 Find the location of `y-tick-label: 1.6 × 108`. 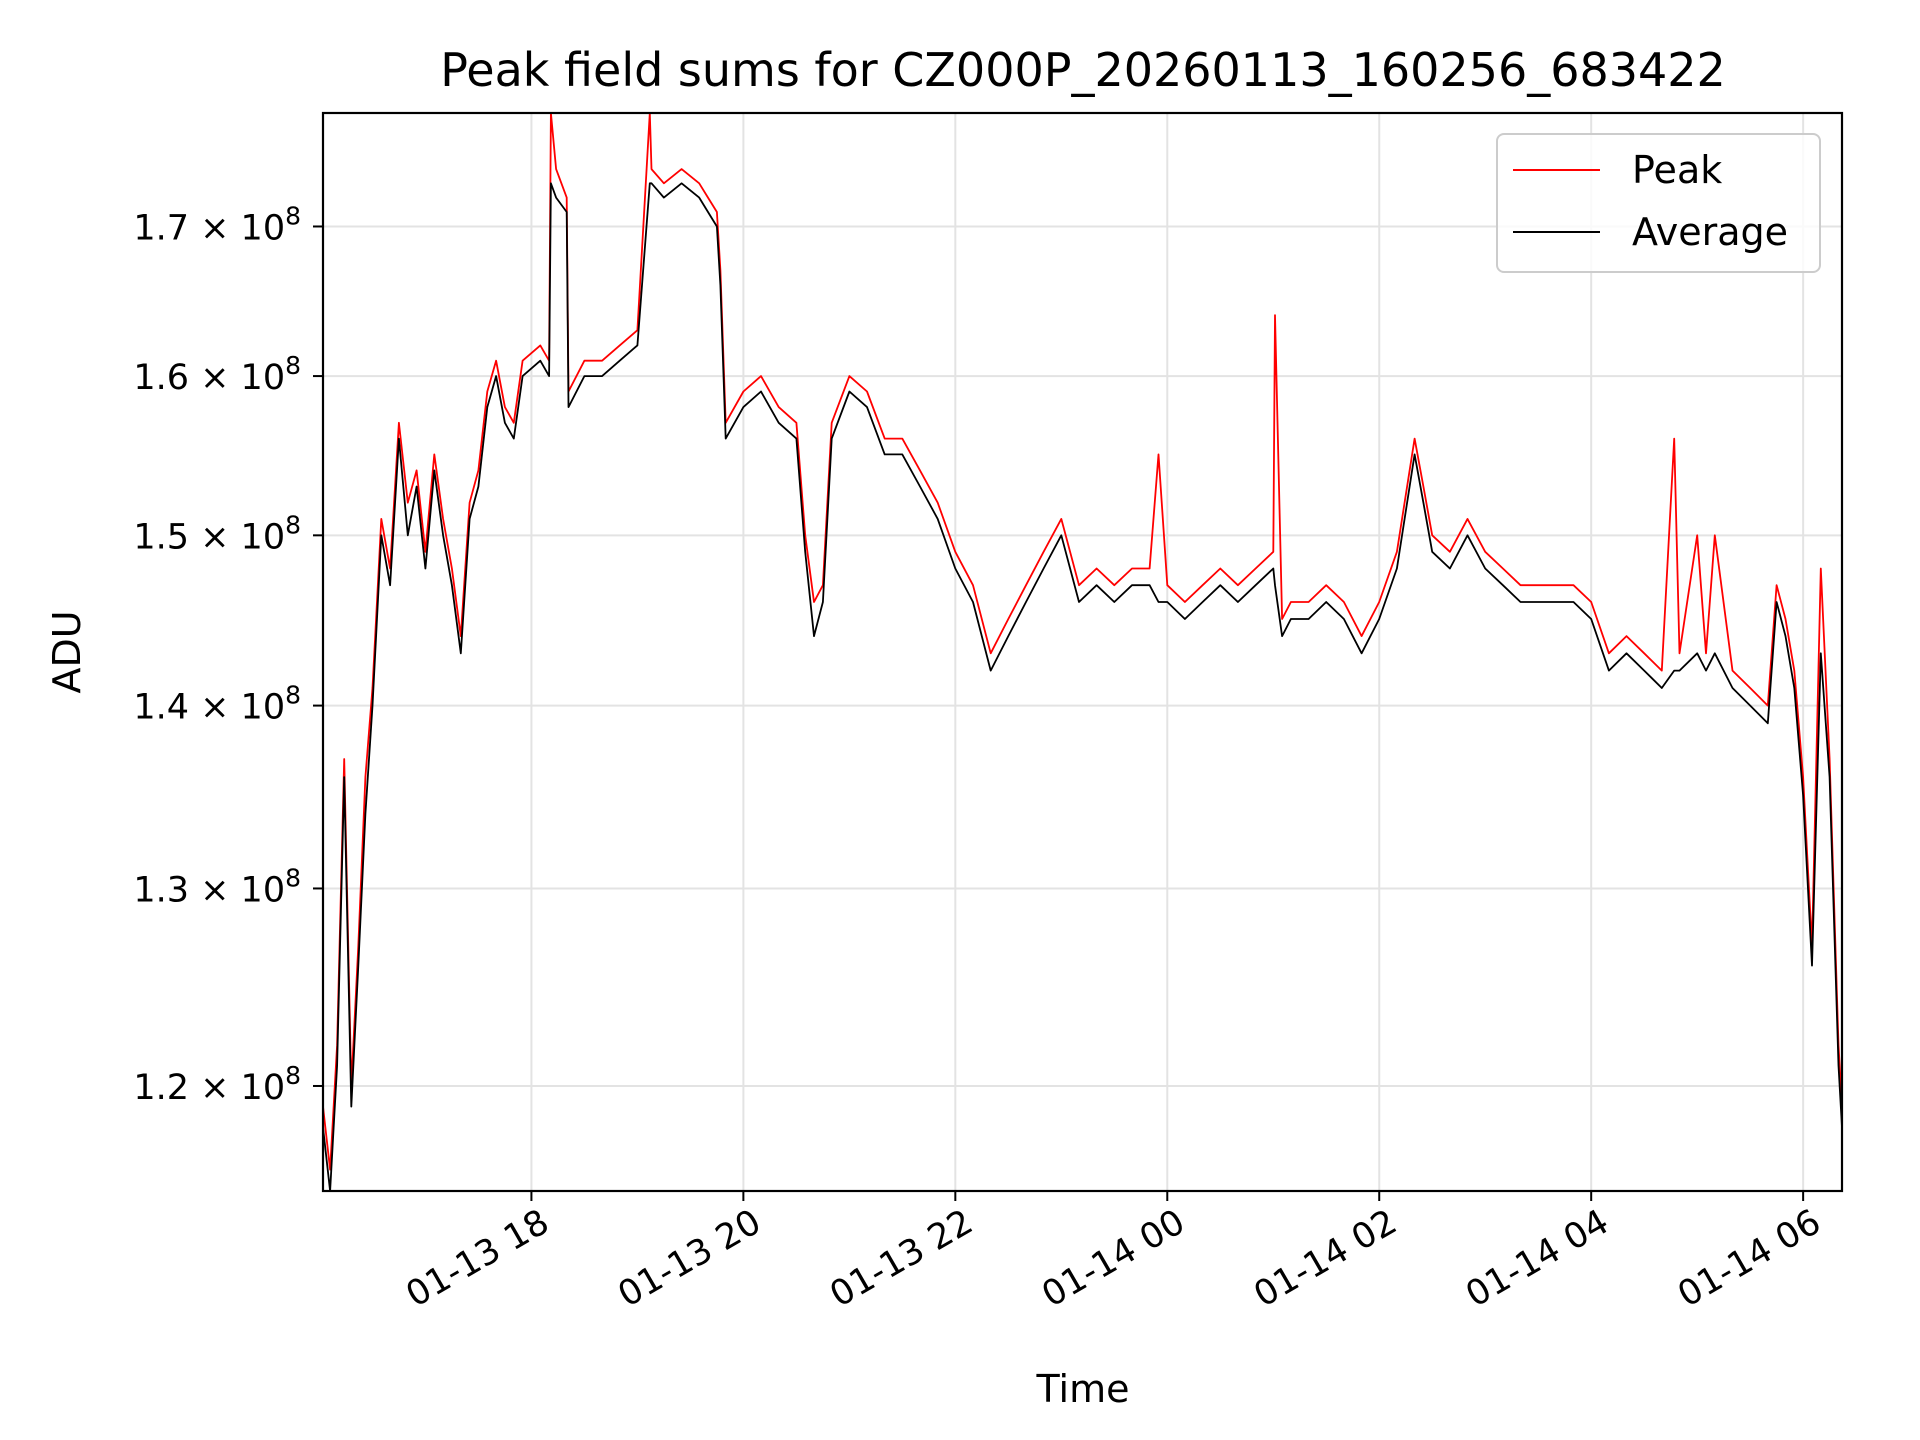

y-tick-label: 1.6 × 108 is located at coordinates (217, 374).